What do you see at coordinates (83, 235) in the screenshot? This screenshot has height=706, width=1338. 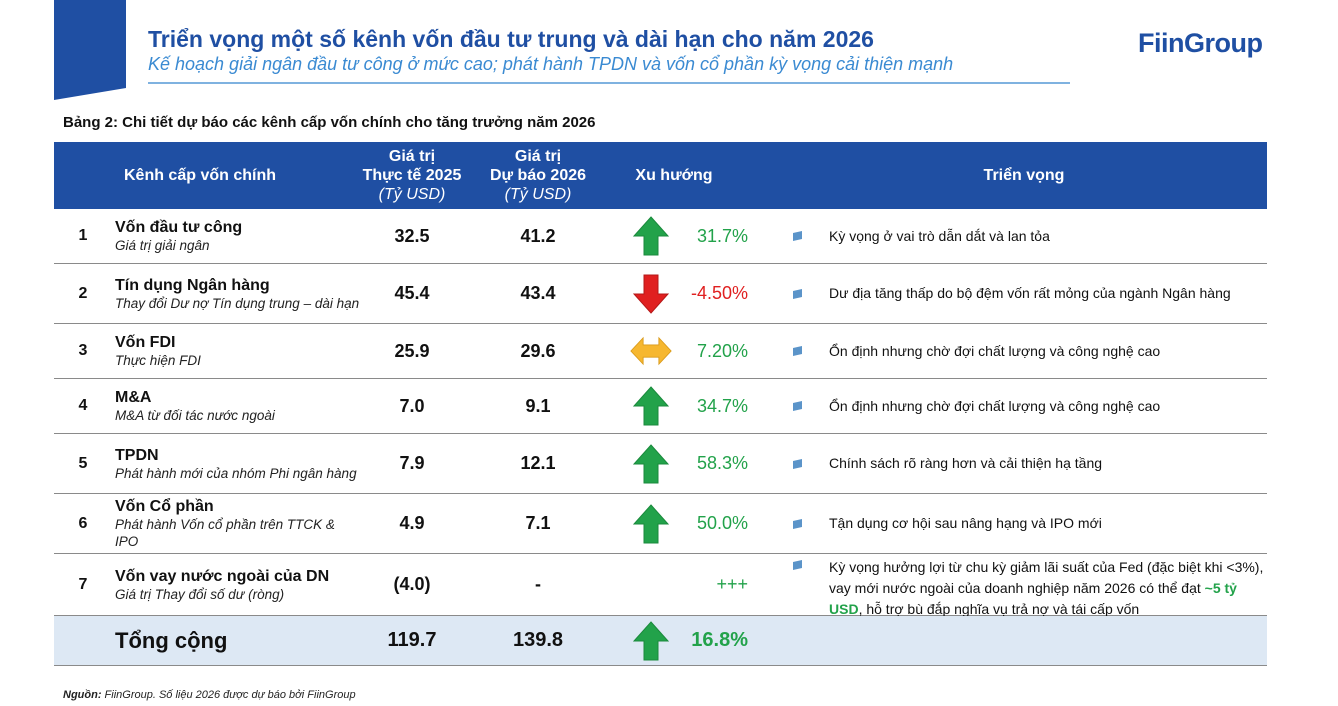 I see `row-number: 1` at bounding box center [83, 235].